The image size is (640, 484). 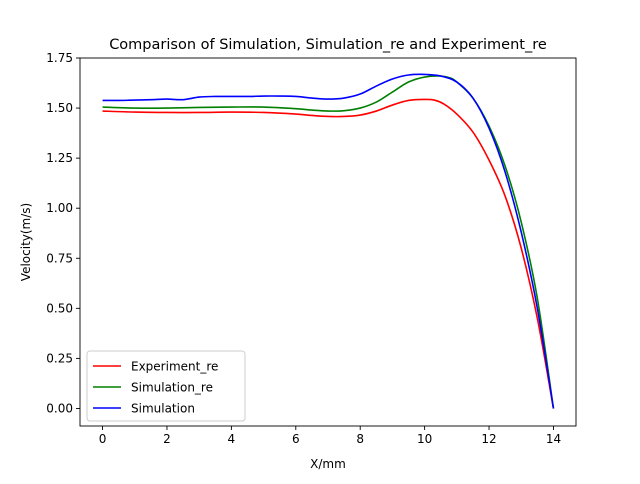 I want to click on x-tick-label: 6, so click(x=296, y=439).